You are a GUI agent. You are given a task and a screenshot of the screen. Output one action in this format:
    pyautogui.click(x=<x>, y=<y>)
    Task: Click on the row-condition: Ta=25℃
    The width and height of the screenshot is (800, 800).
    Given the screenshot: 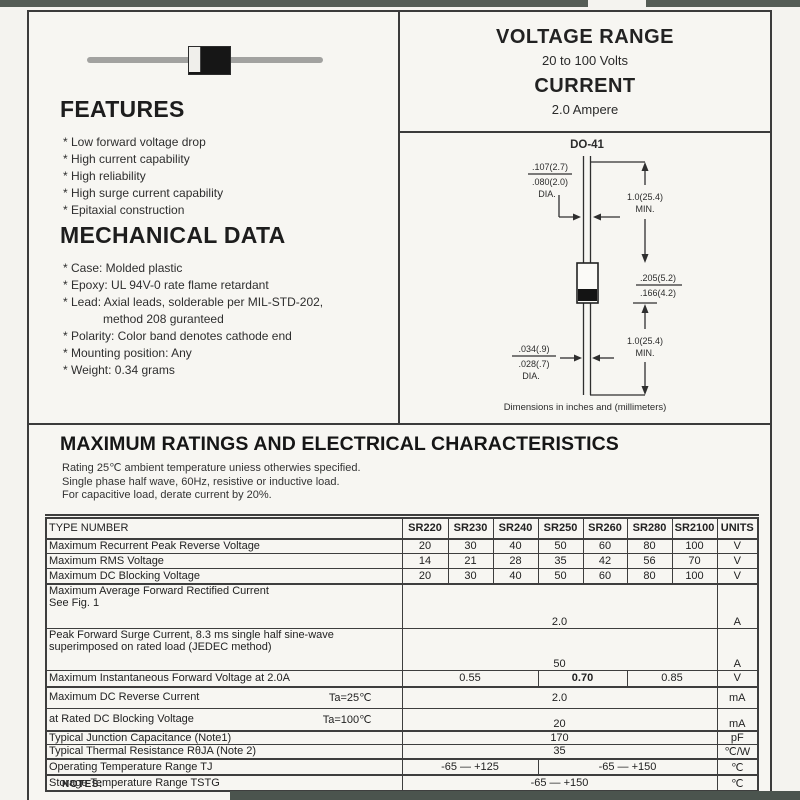 What is the action you would take?
    pyautogui.click(x=350, y=698)
    